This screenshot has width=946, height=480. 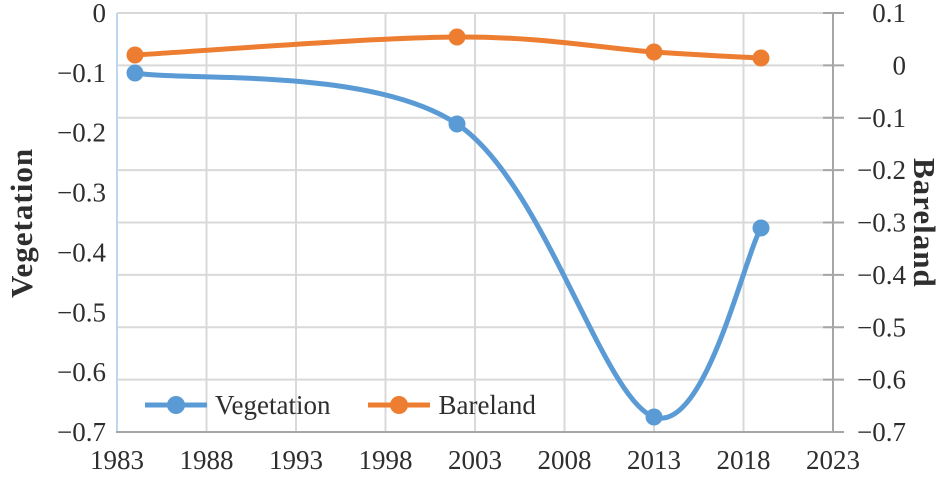 What do you see at coordinates (273, 404) in the screenshot?
I see `legend-label-vegetation: Vegetation` at bounding box center [273, 404].